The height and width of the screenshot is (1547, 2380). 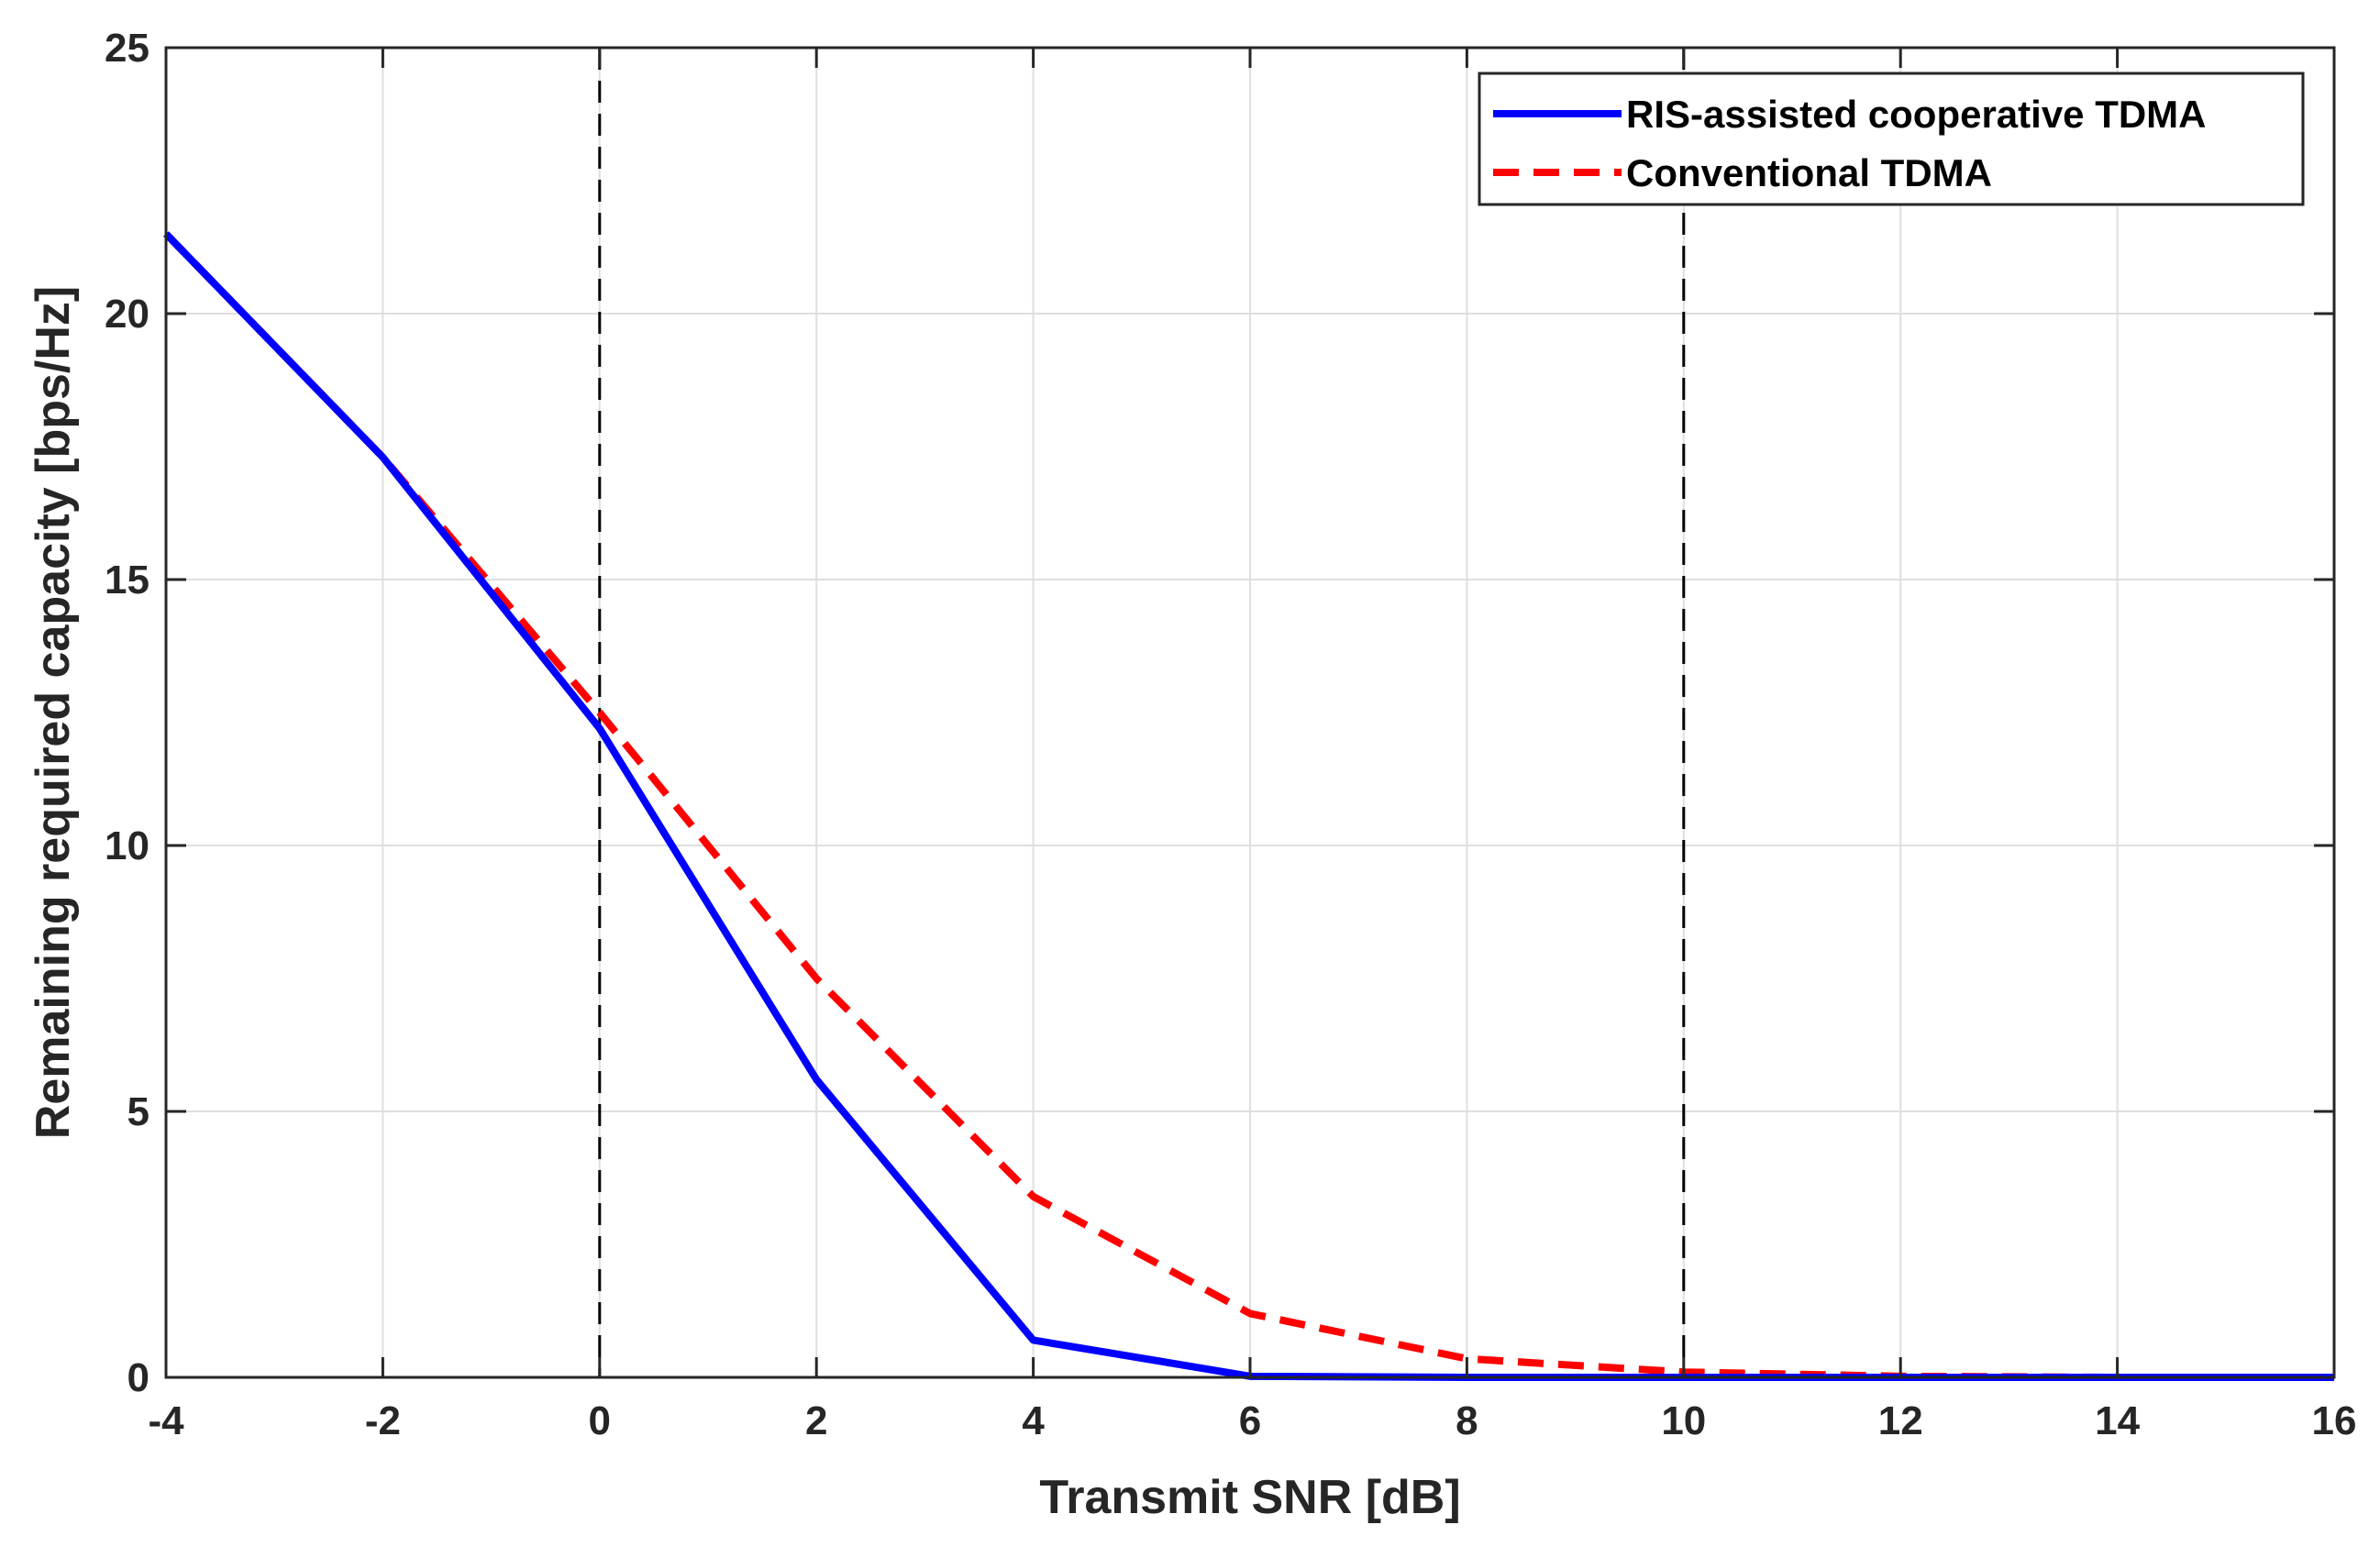 I want to click on y-tick-label: 15, so click(x=127, y=580).